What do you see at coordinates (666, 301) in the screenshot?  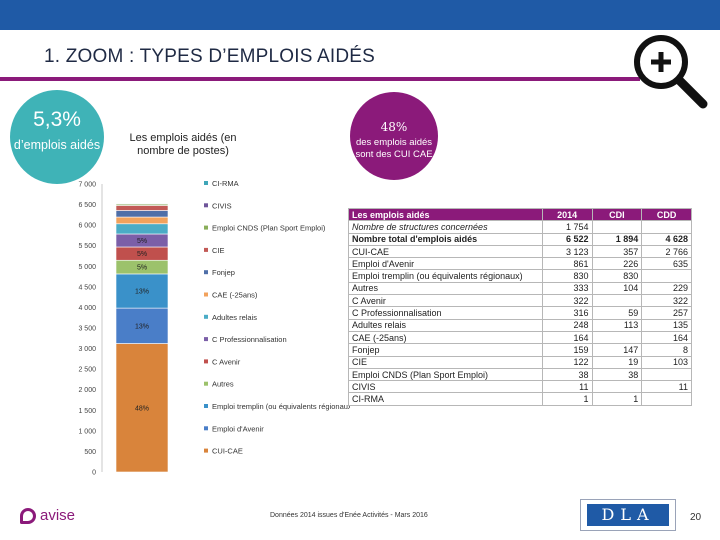 I see `table-cell-cdd: 322` at bounding box center [666, 301].